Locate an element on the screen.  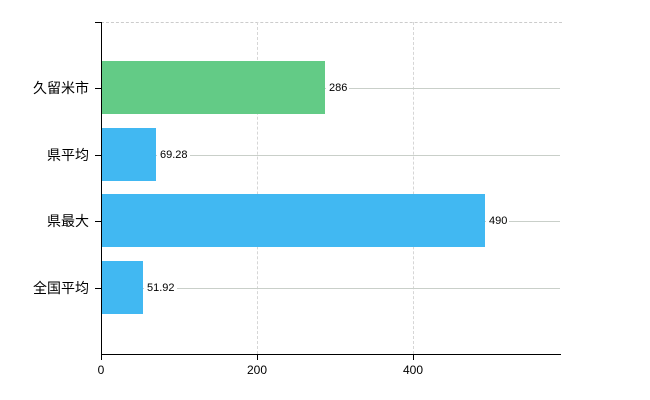
category-label: 県最大 is located at coordinates (68, 221).